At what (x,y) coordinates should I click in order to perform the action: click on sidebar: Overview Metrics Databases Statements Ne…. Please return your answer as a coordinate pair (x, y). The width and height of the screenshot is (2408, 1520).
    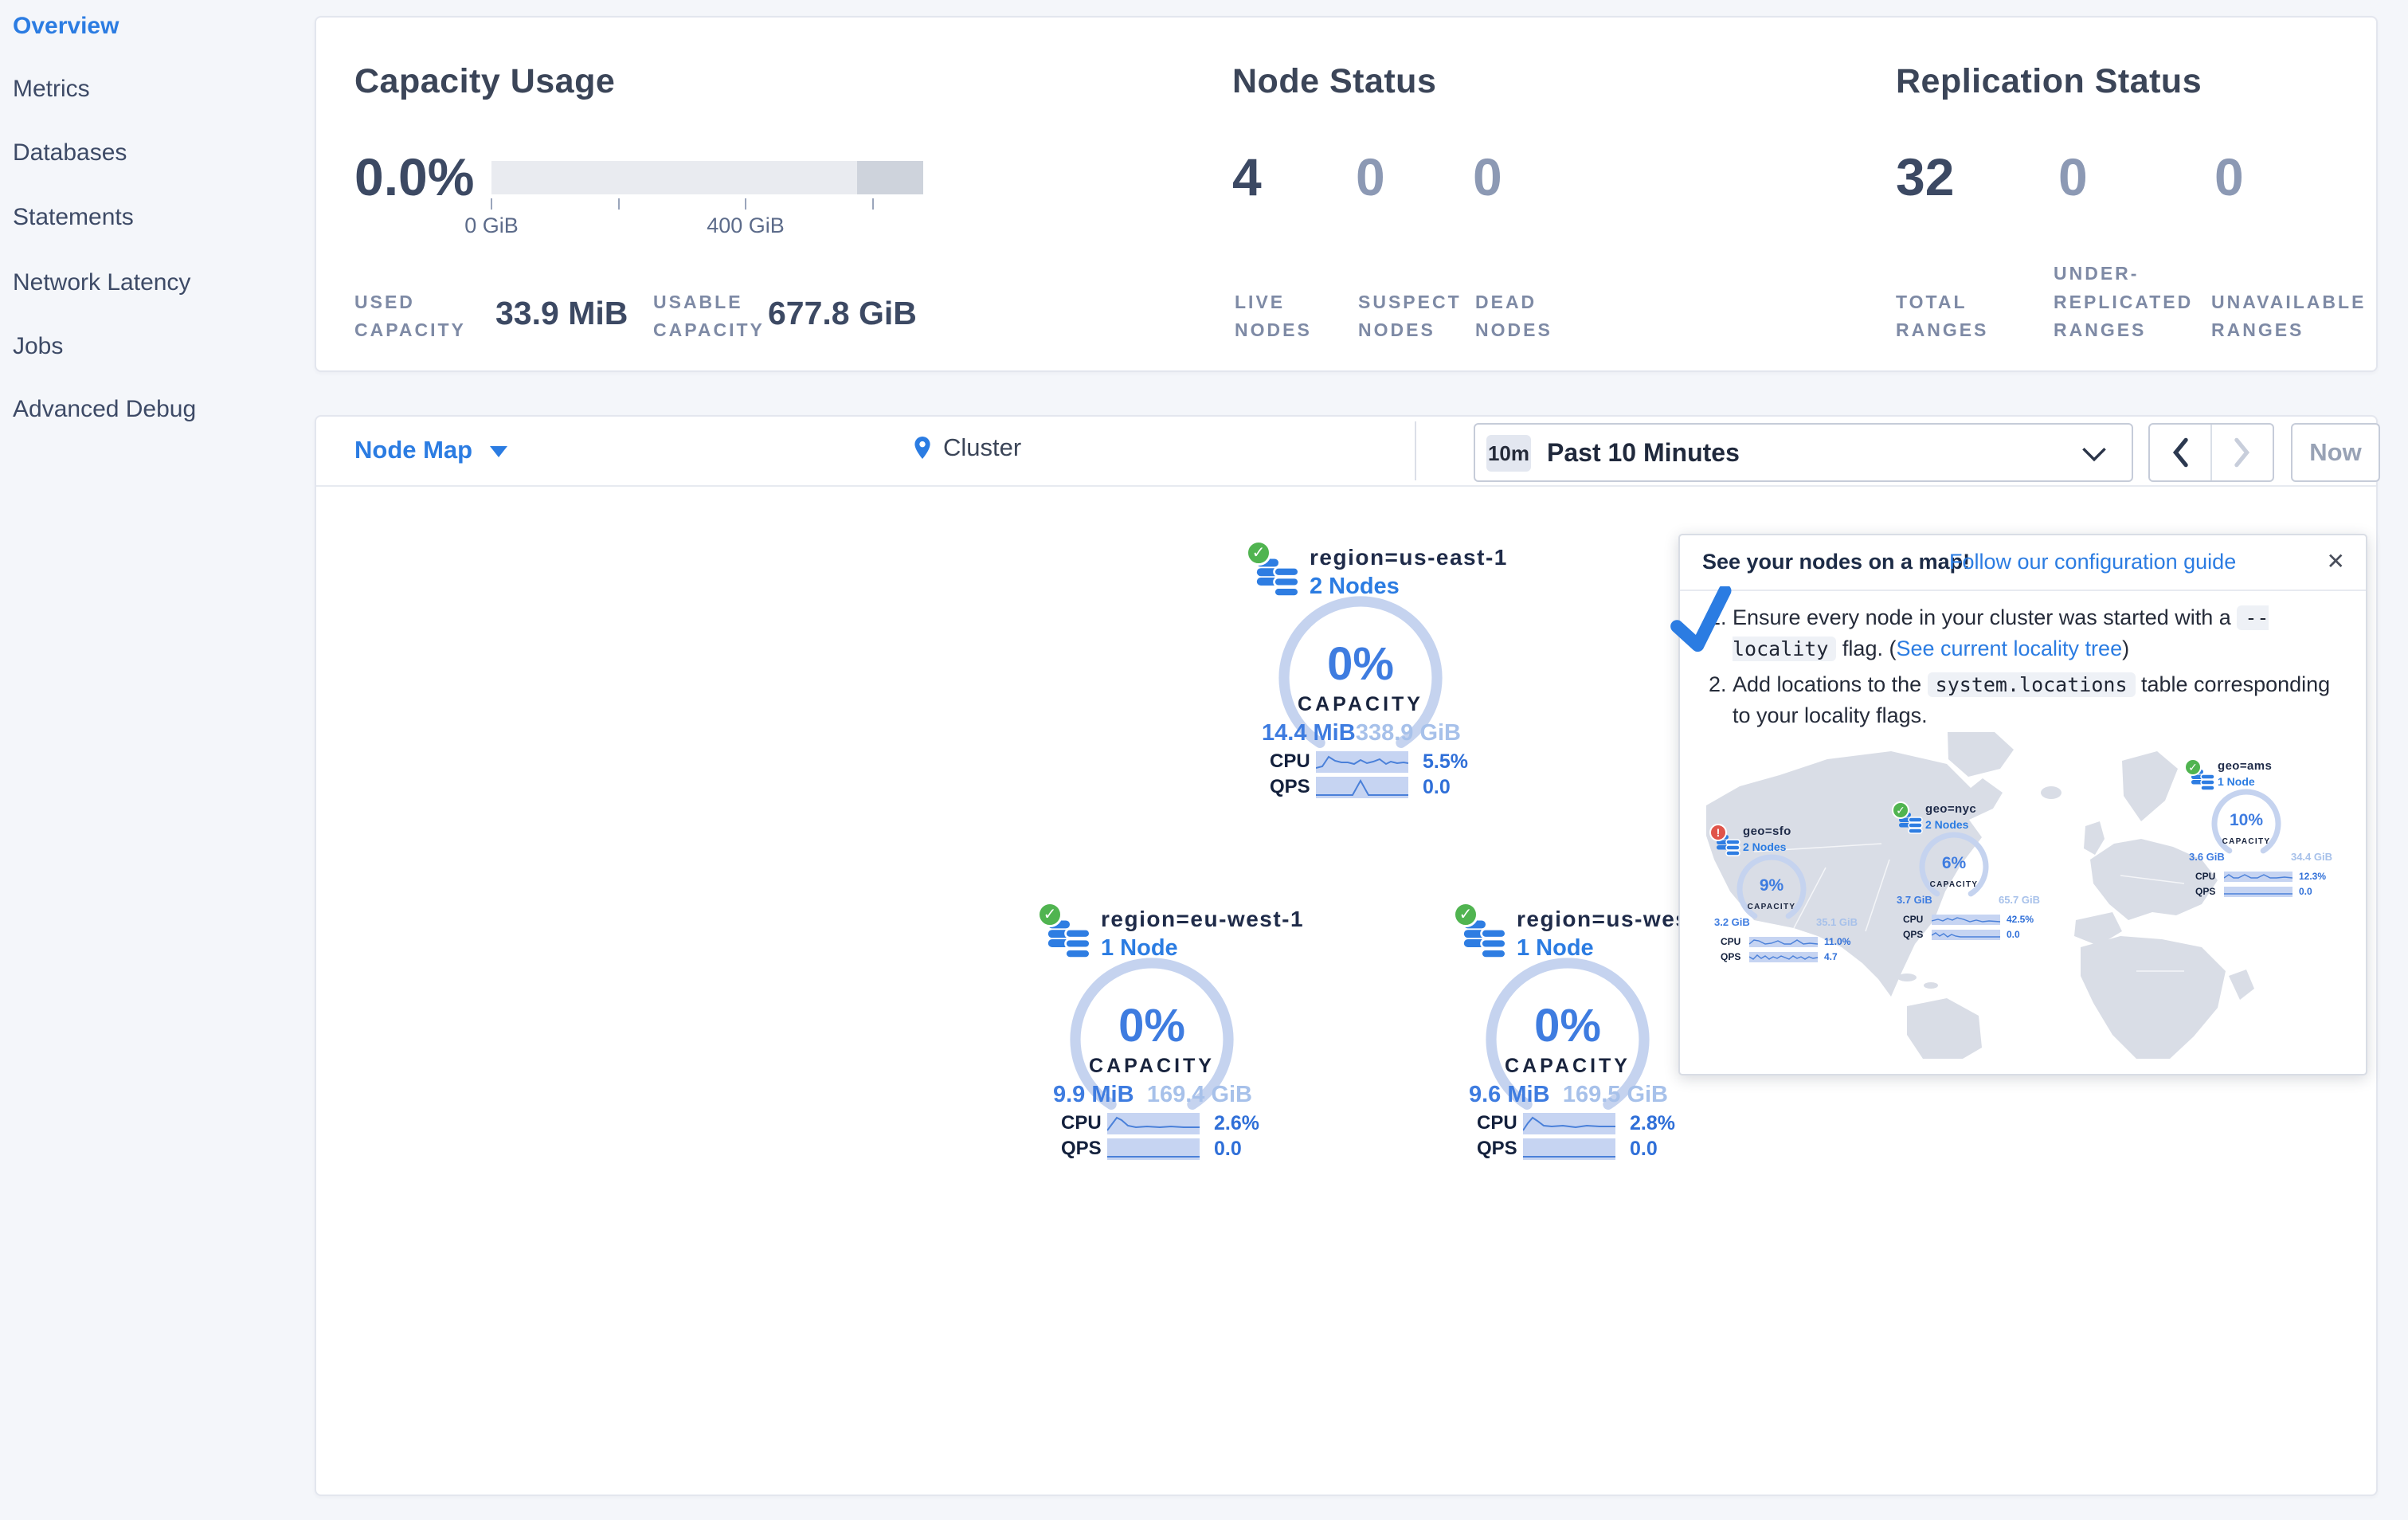
    Looking at the image, I should click on (152, 760).